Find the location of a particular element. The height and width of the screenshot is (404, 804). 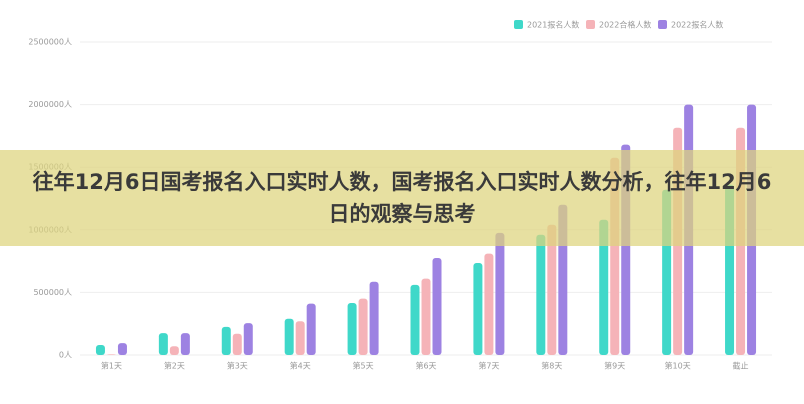

x-tick-label: 第6天 is located at coordinates (425, 366).